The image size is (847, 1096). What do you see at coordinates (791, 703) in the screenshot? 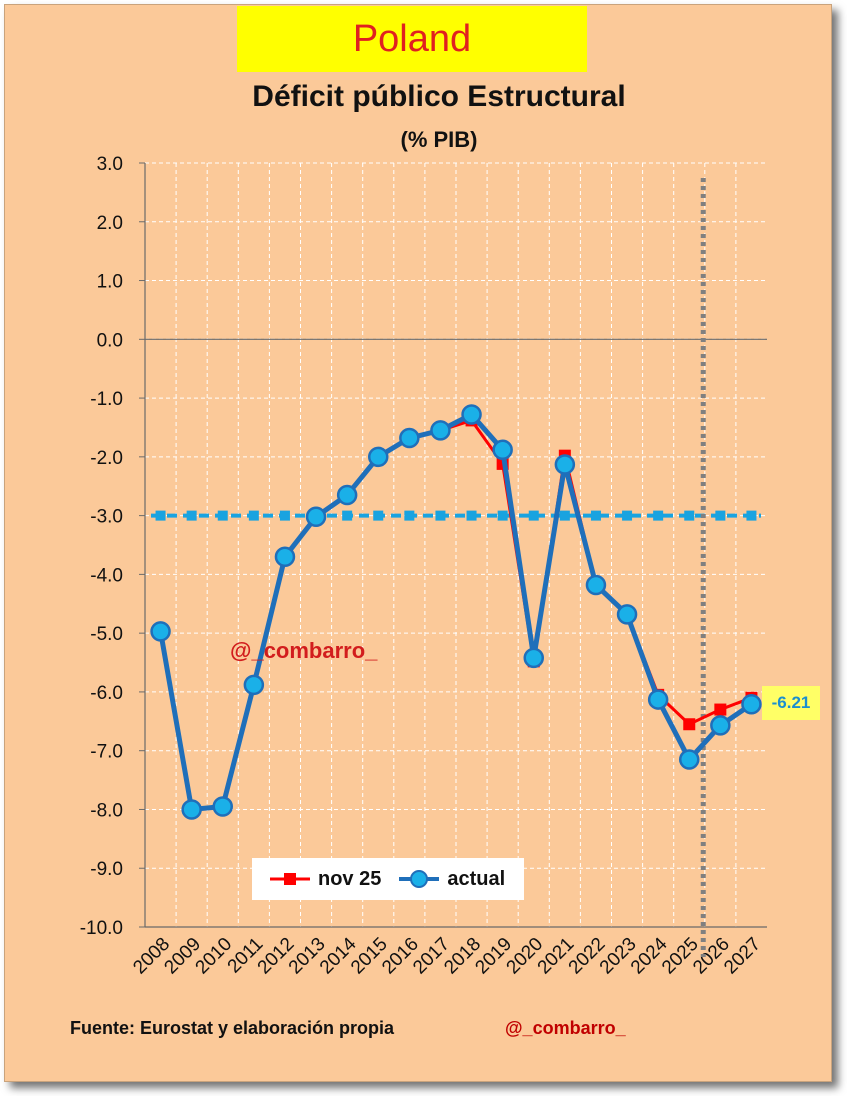
I see `last-value-label: -6.21` at bounding box center [791, 703].